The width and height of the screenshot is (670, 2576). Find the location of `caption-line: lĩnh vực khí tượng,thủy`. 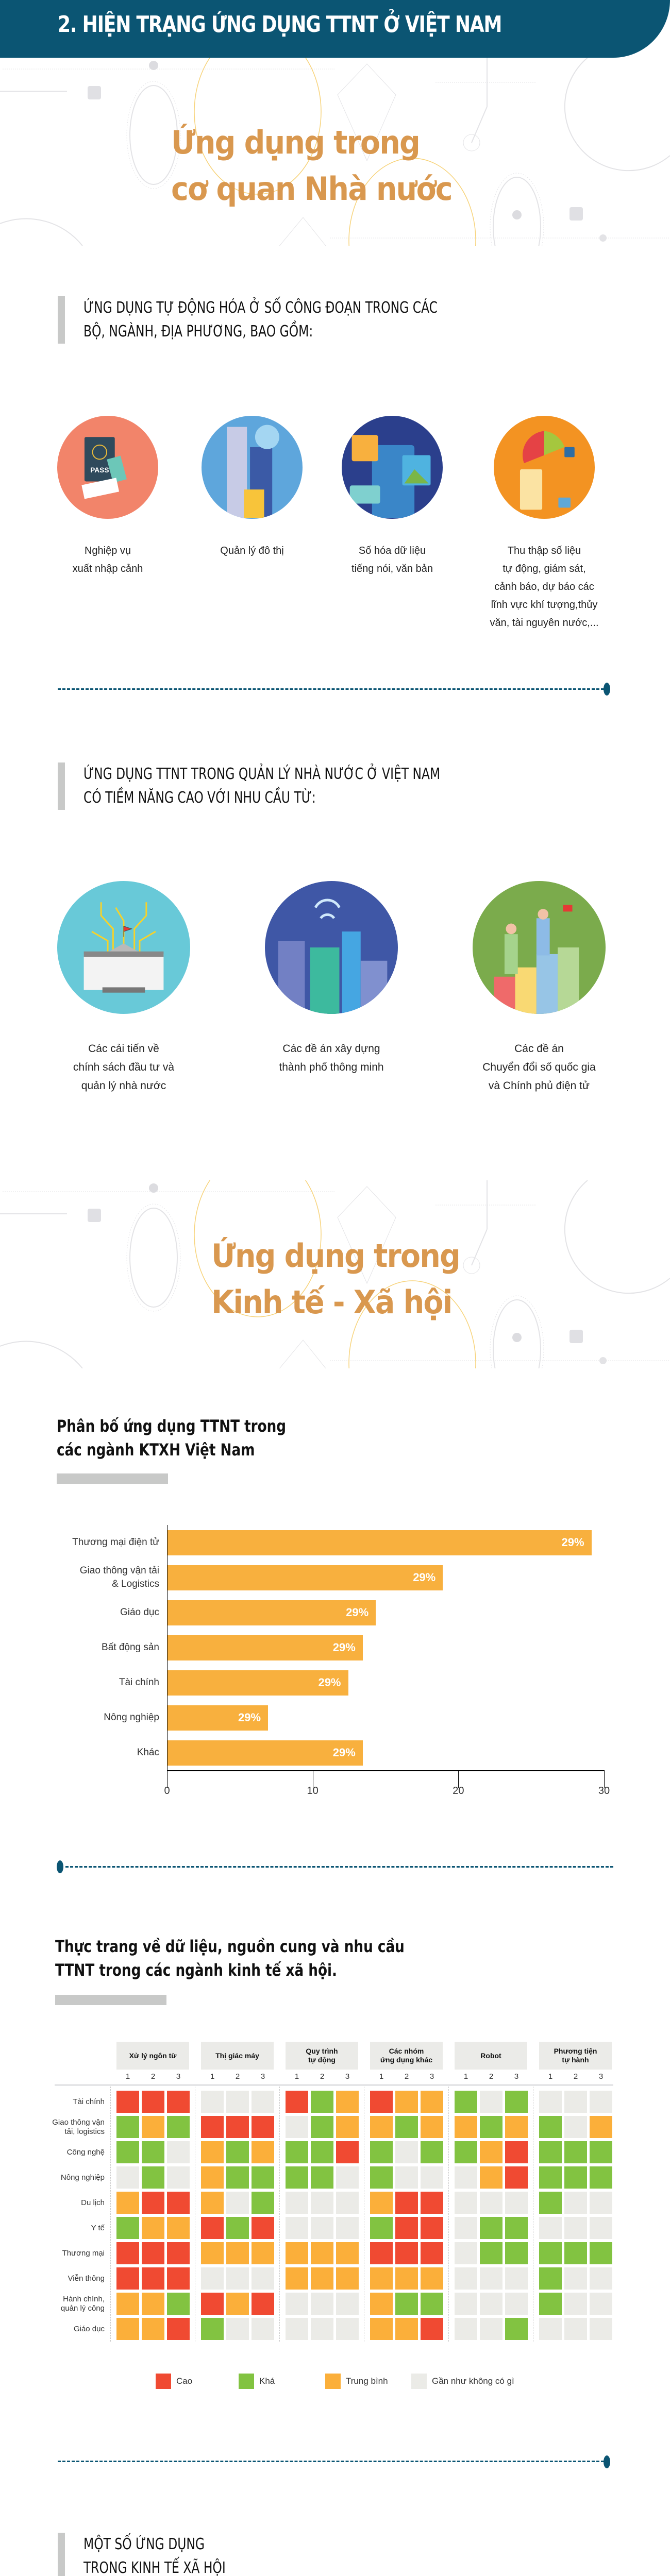

caption-line: lĩnh vực khí tượng,thủy is located at coordinates (544, 605).